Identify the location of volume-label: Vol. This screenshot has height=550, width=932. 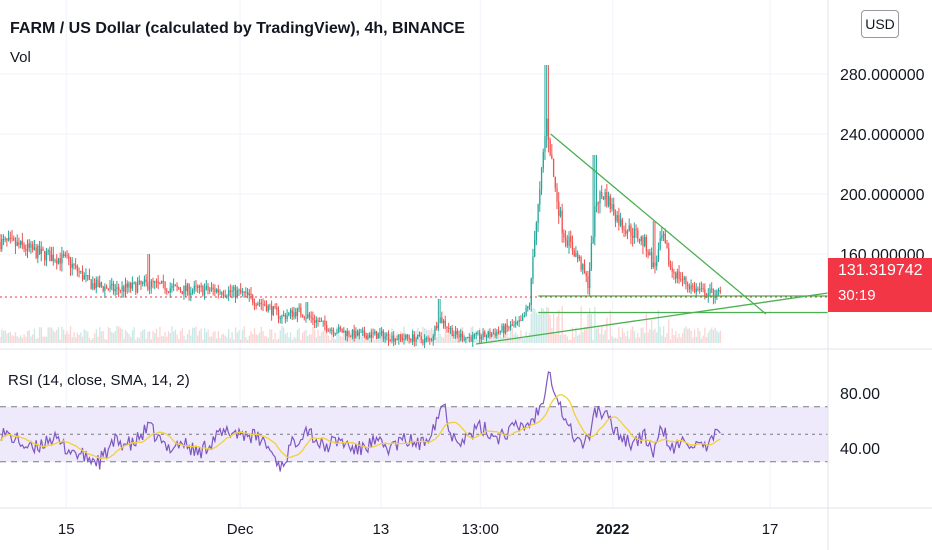
(20, 57).